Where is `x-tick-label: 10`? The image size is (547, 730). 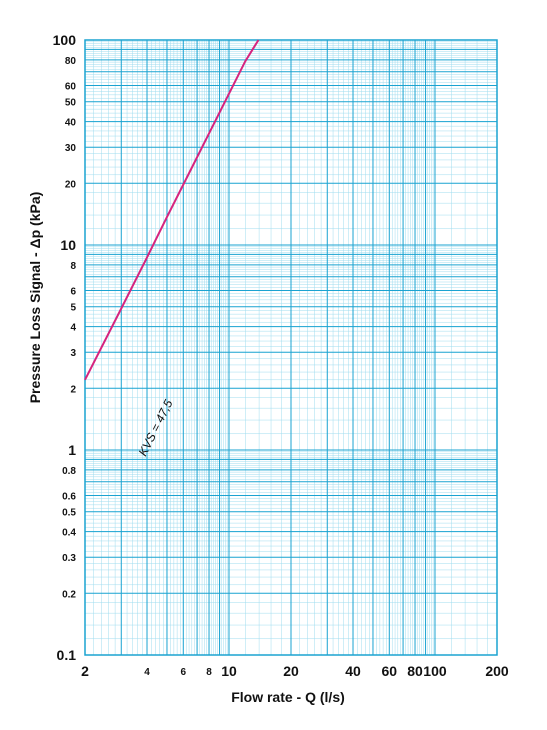 x-tick-label: 10 is located at coordinates (229, 671).